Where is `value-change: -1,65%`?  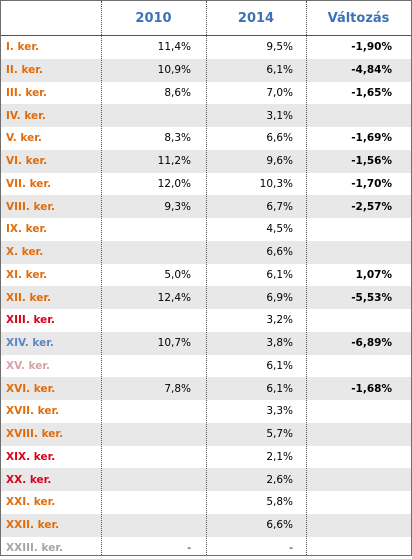
value-change: -1,65% is located at coordinates (349, 93).